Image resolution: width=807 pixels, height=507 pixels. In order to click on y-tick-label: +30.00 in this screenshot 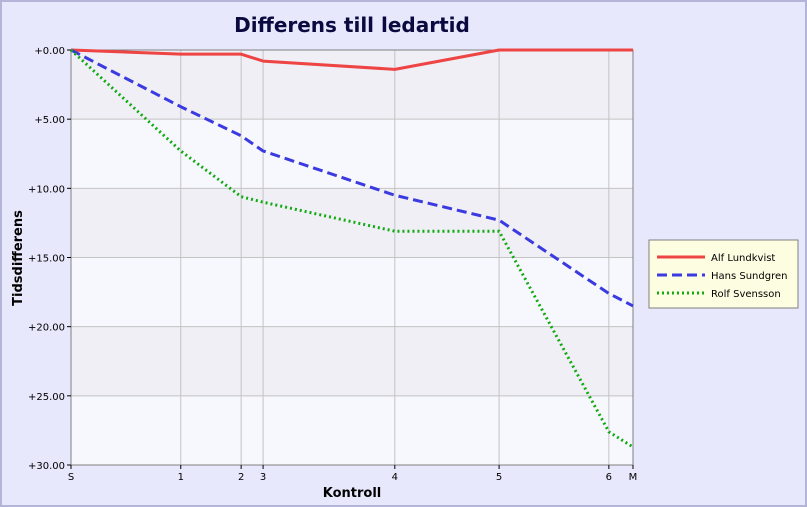, I will do `click(46, 466)`.